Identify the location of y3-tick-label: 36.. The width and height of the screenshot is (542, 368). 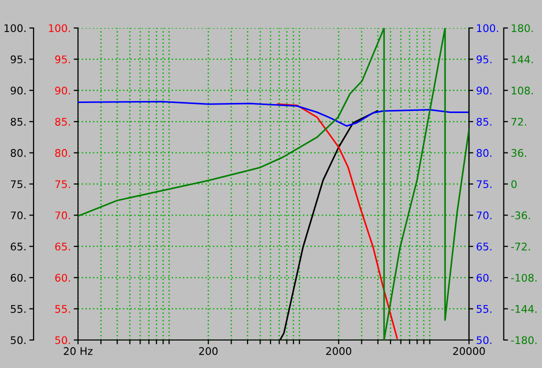
(518, 153).